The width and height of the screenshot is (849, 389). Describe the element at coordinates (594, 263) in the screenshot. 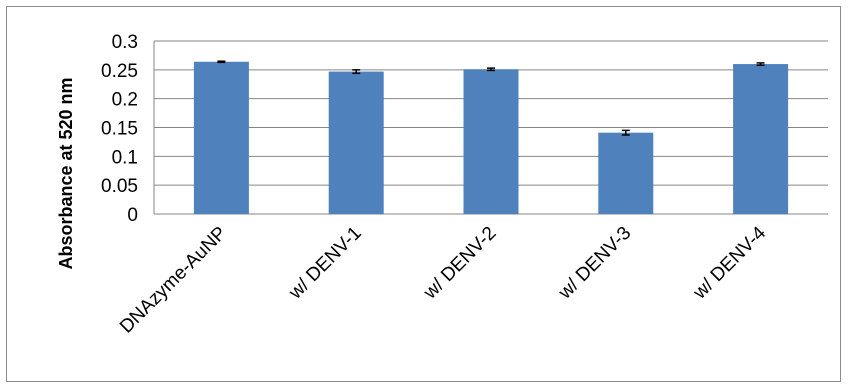

I see `x-category-label: w/ DENV-3` at that location.